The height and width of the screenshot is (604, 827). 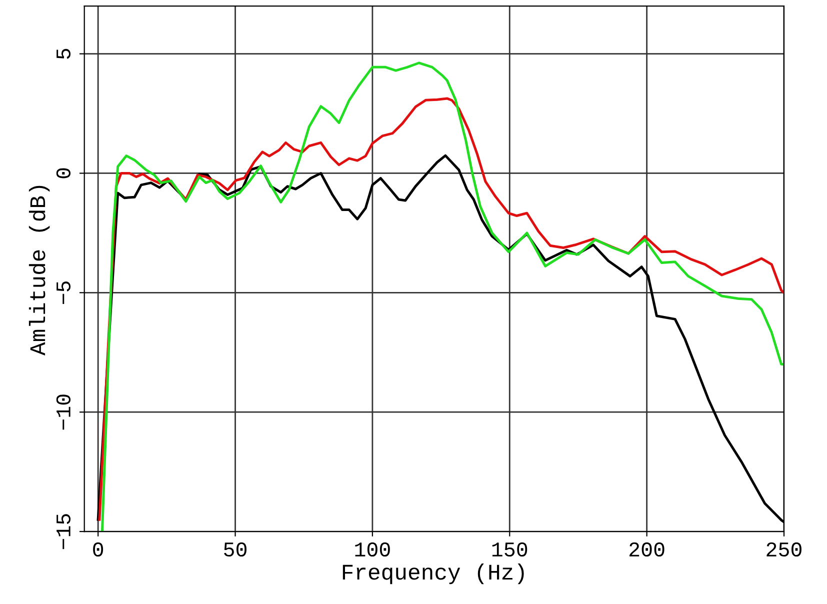 I want to click on x-tick-label: 50, so click(x=235, y=549).